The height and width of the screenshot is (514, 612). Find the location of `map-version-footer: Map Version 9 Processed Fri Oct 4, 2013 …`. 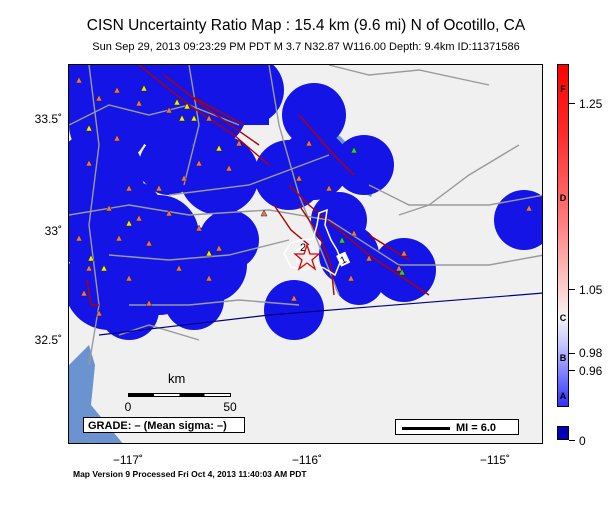

map-version-footer: Map Version 9 Processed Fri Oct 4, 2013 … is located at coordinates (190, 474).